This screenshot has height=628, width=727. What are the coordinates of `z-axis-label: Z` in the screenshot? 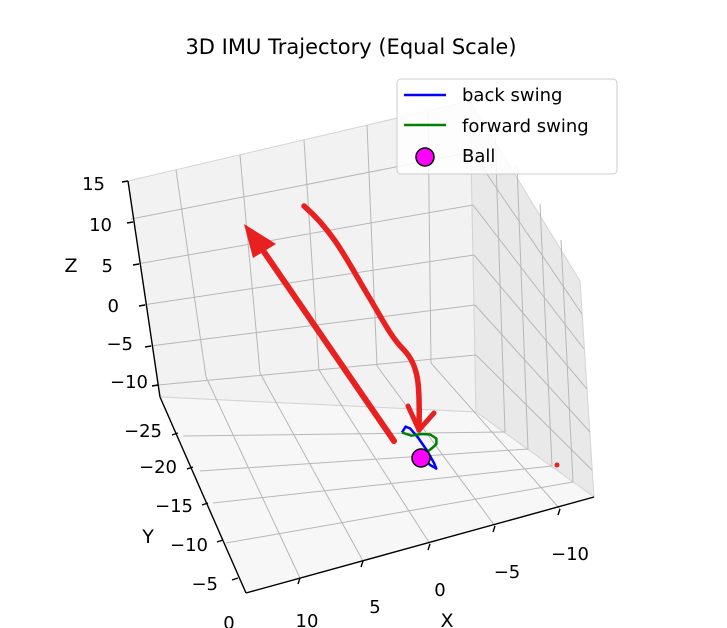 It's located at (70, 266).